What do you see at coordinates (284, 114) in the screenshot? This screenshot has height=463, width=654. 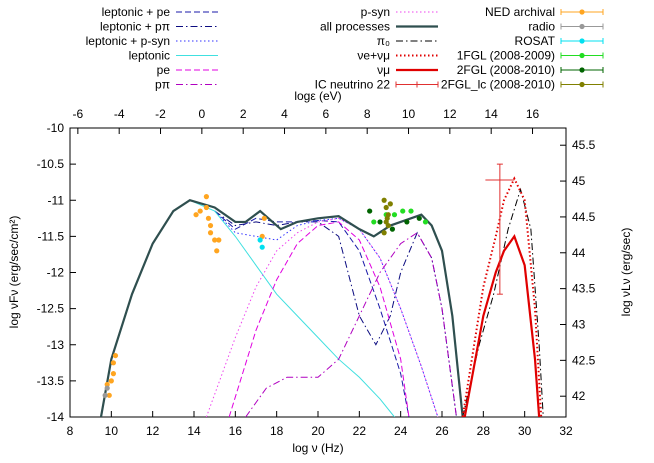 I see `x2-tick-label: 4` at bounding box center [284, 114].